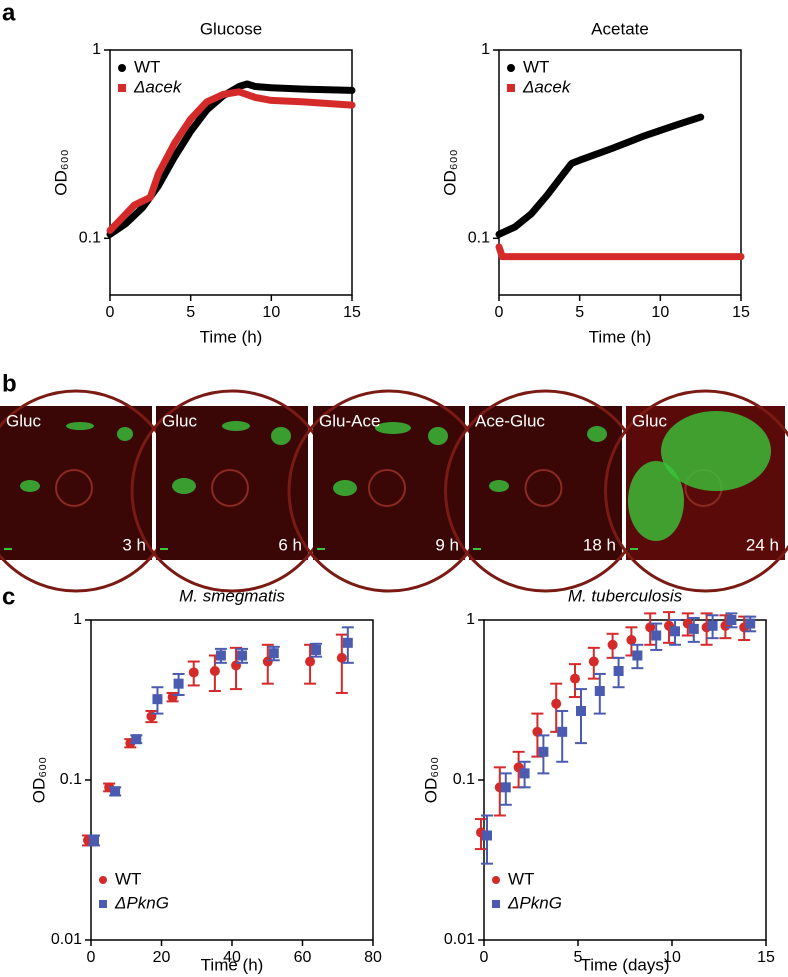 The height and width of the screenshot is (977, 788). What do you see at coordinates (232, 595) in the screenshot?
I see `chart-title: M. smegmatis` at bounding box center [232, 595].